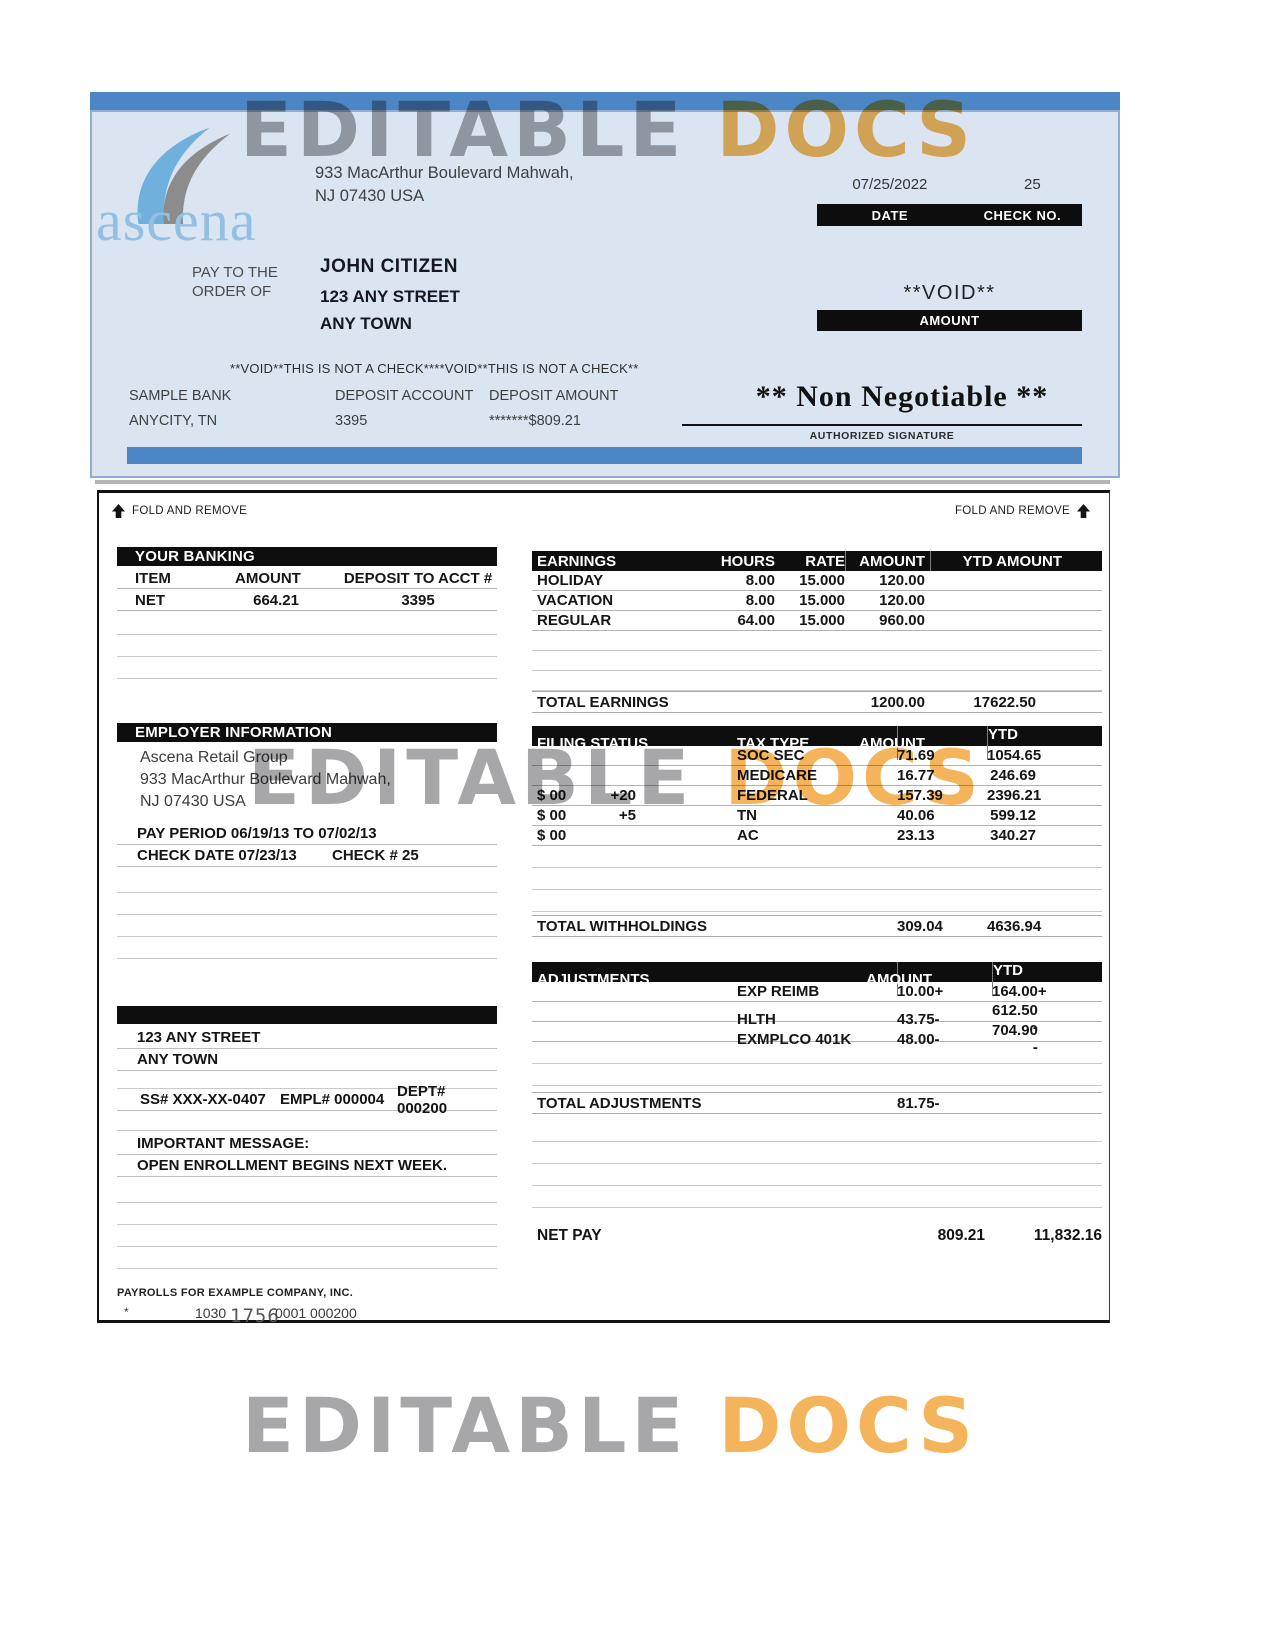 The image size is (1275, 1650). I want to click on withholding-row: $ 00 +5 TN 40.06 599.12, so click(817, 816).